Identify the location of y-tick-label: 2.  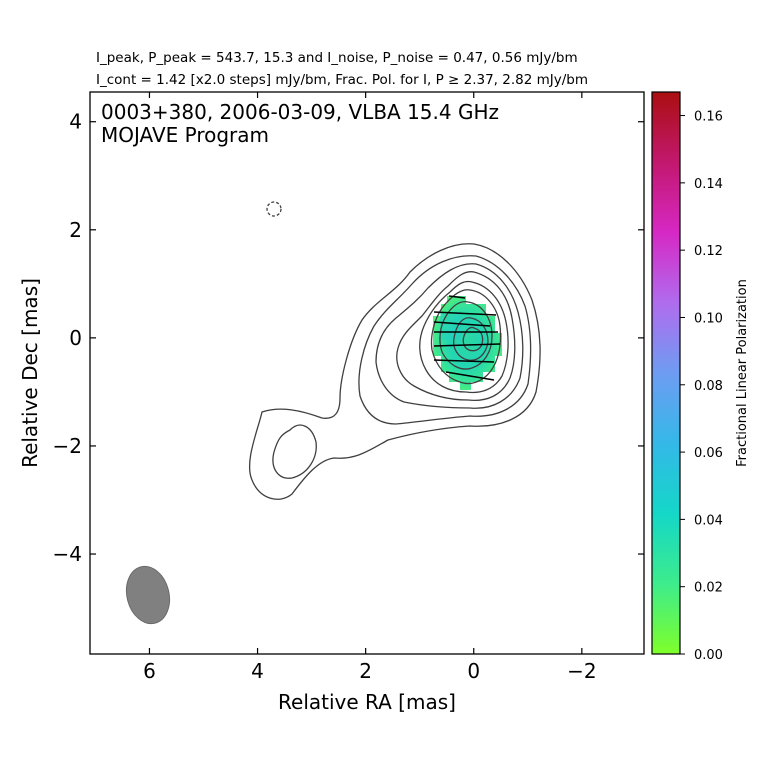
(75, 230).